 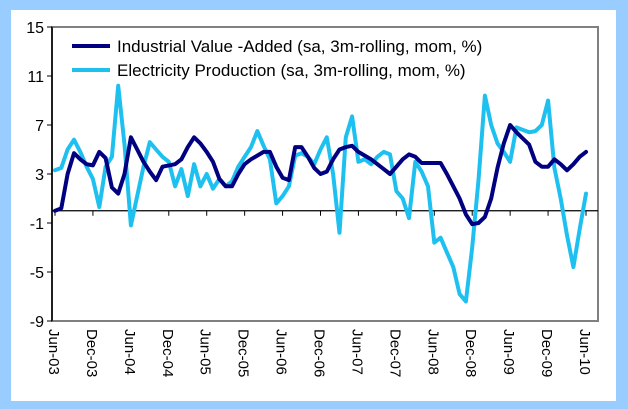 What do you see at coordinates (394, 353) in the screenshot?
I see `x-tick-label: Dec-07` at bounding box center [394, 353].